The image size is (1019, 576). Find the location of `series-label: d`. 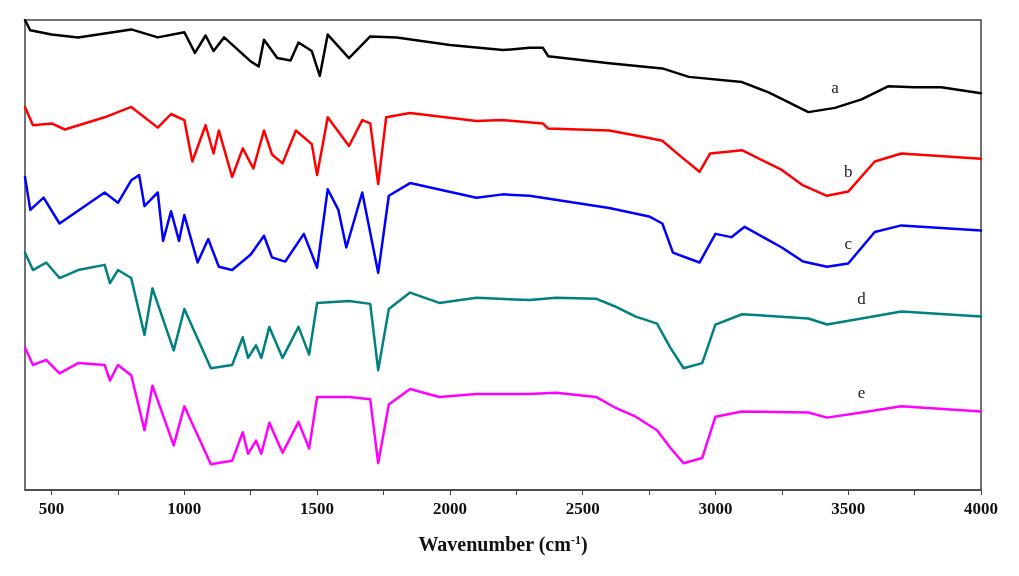

series-label: d is located at coordinates (862, 298).